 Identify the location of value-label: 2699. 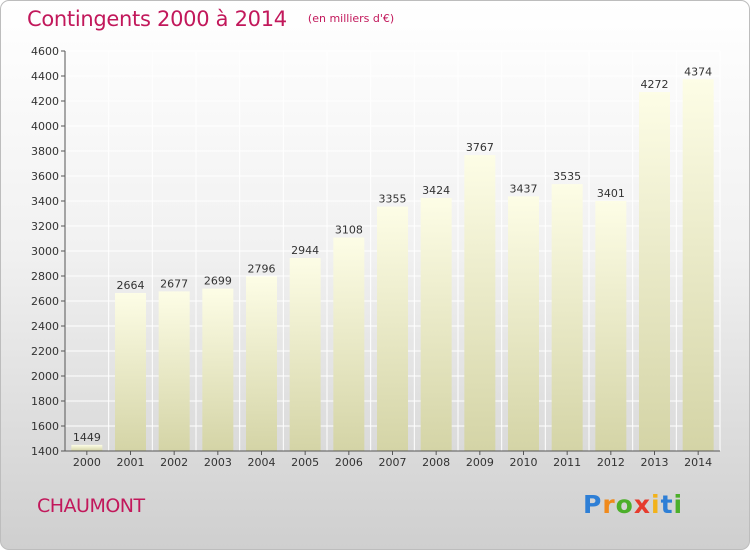
(218, 281).